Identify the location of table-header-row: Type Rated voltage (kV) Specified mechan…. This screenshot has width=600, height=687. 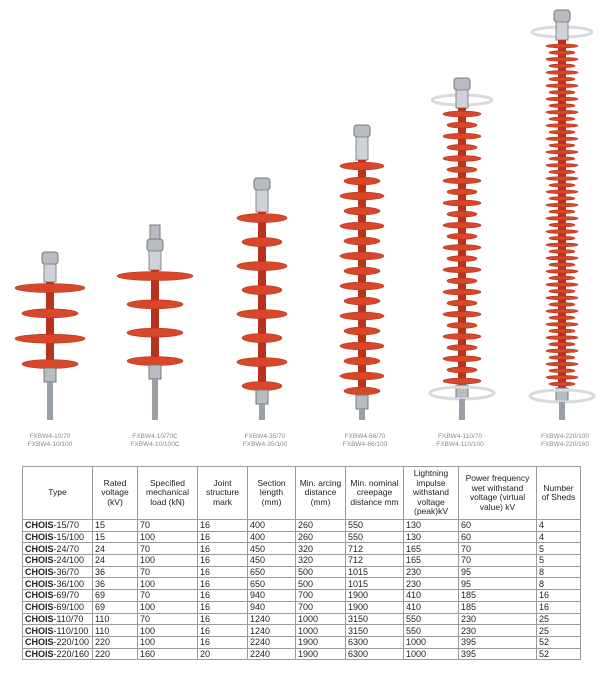
(301, 493).